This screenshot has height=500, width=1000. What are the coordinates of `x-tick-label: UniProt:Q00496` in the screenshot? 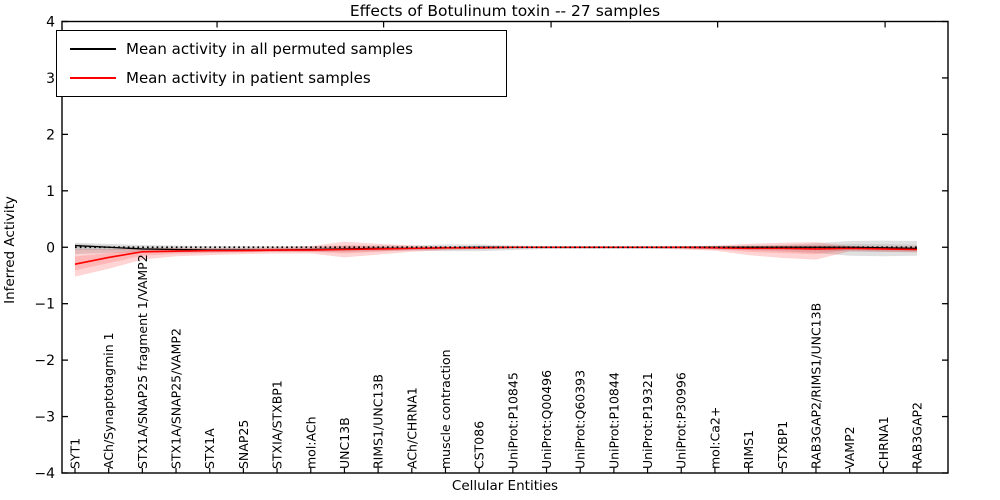 It's located at (546, 419).